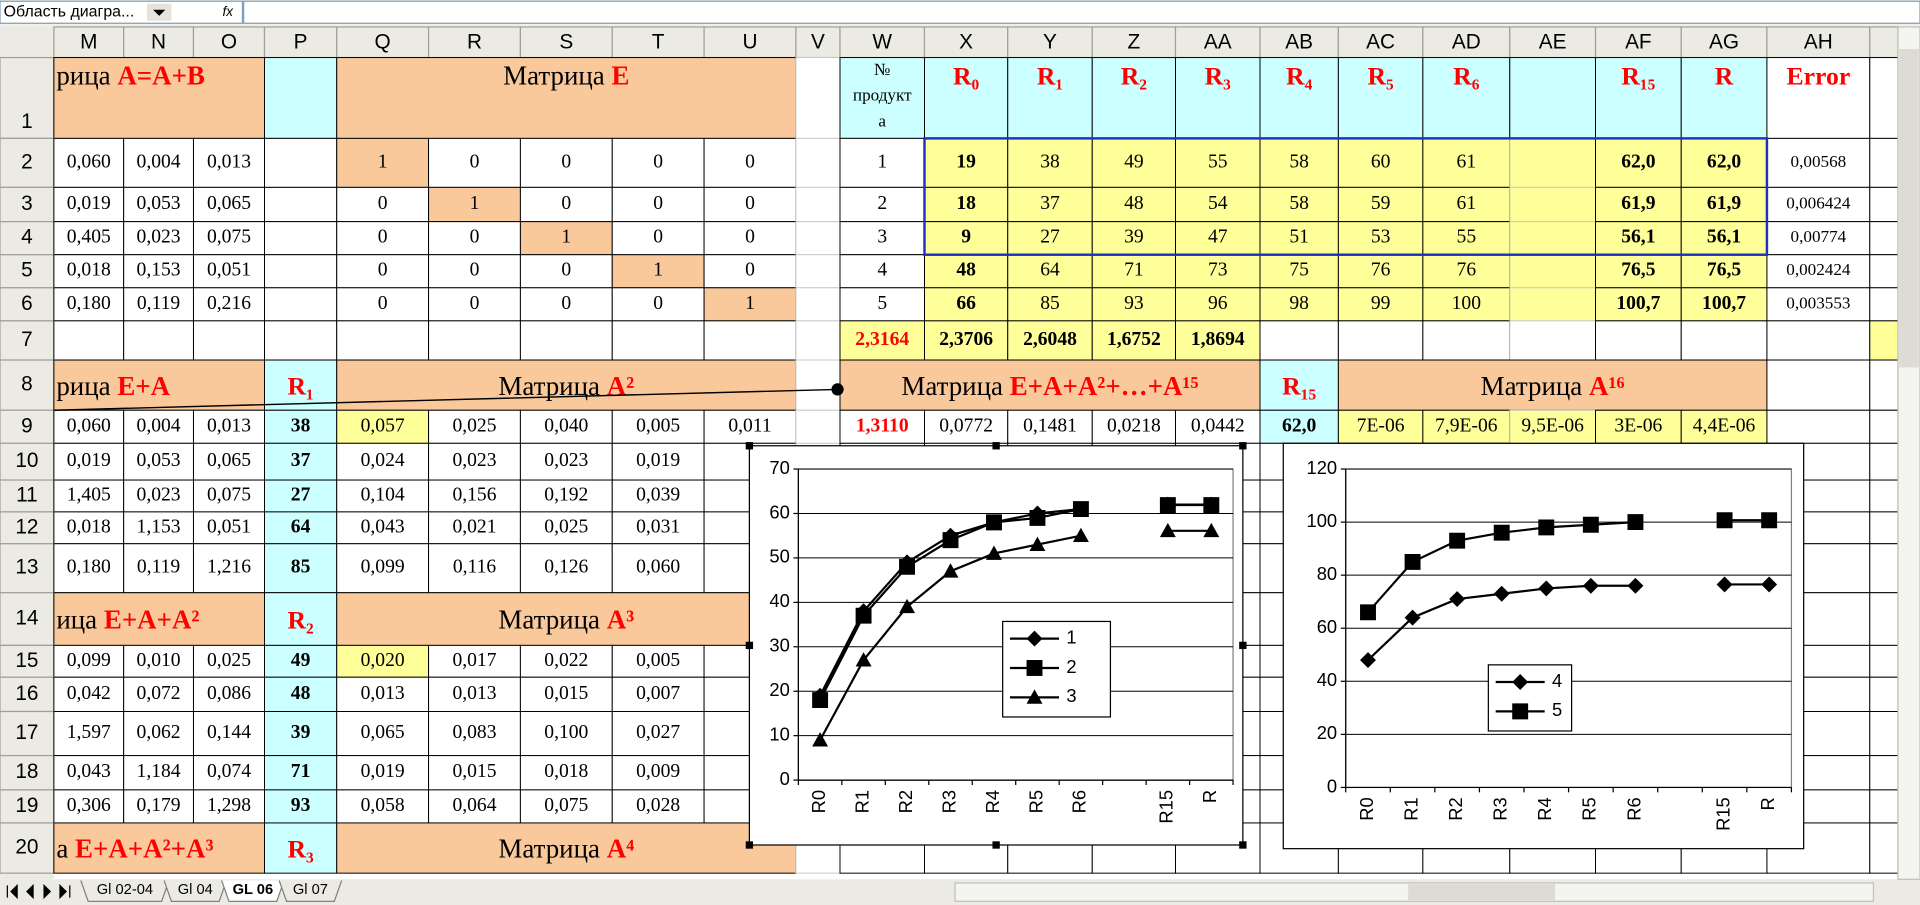  I want to click on vertical-scroll-thumb, so click(1909, 208).